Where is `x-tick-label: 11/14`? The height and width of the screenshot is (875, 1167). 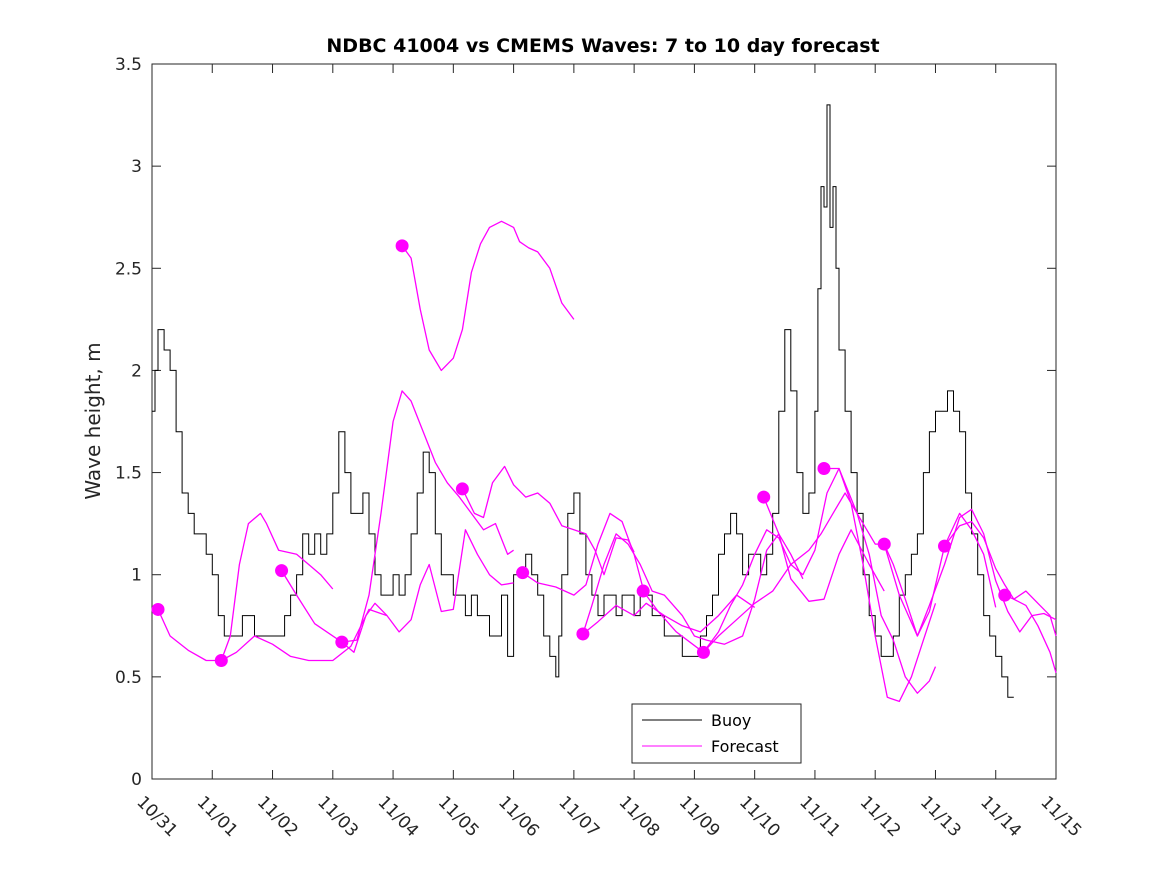 x-tick-label: 11/14 is located at coordinates (1000, 816).